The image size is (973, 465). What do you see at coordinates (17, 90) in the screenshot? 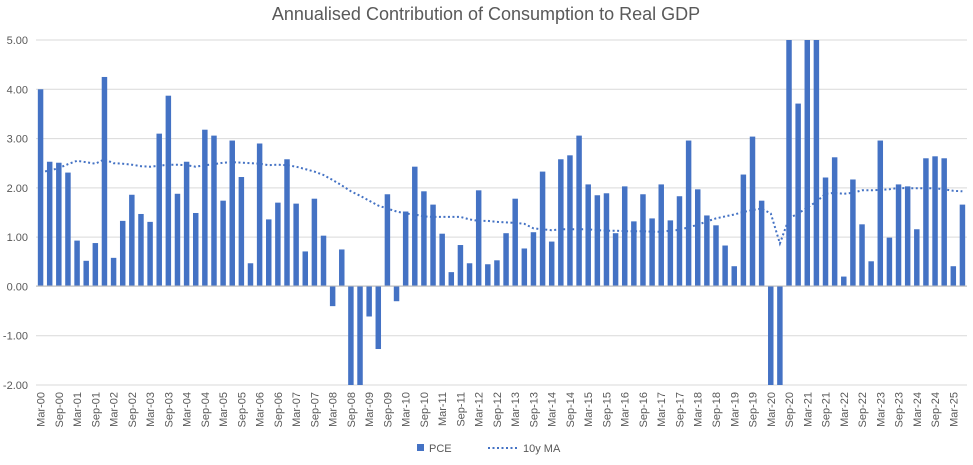
I see `y-tick-label: 4.00` at bounding box center [17, 90].